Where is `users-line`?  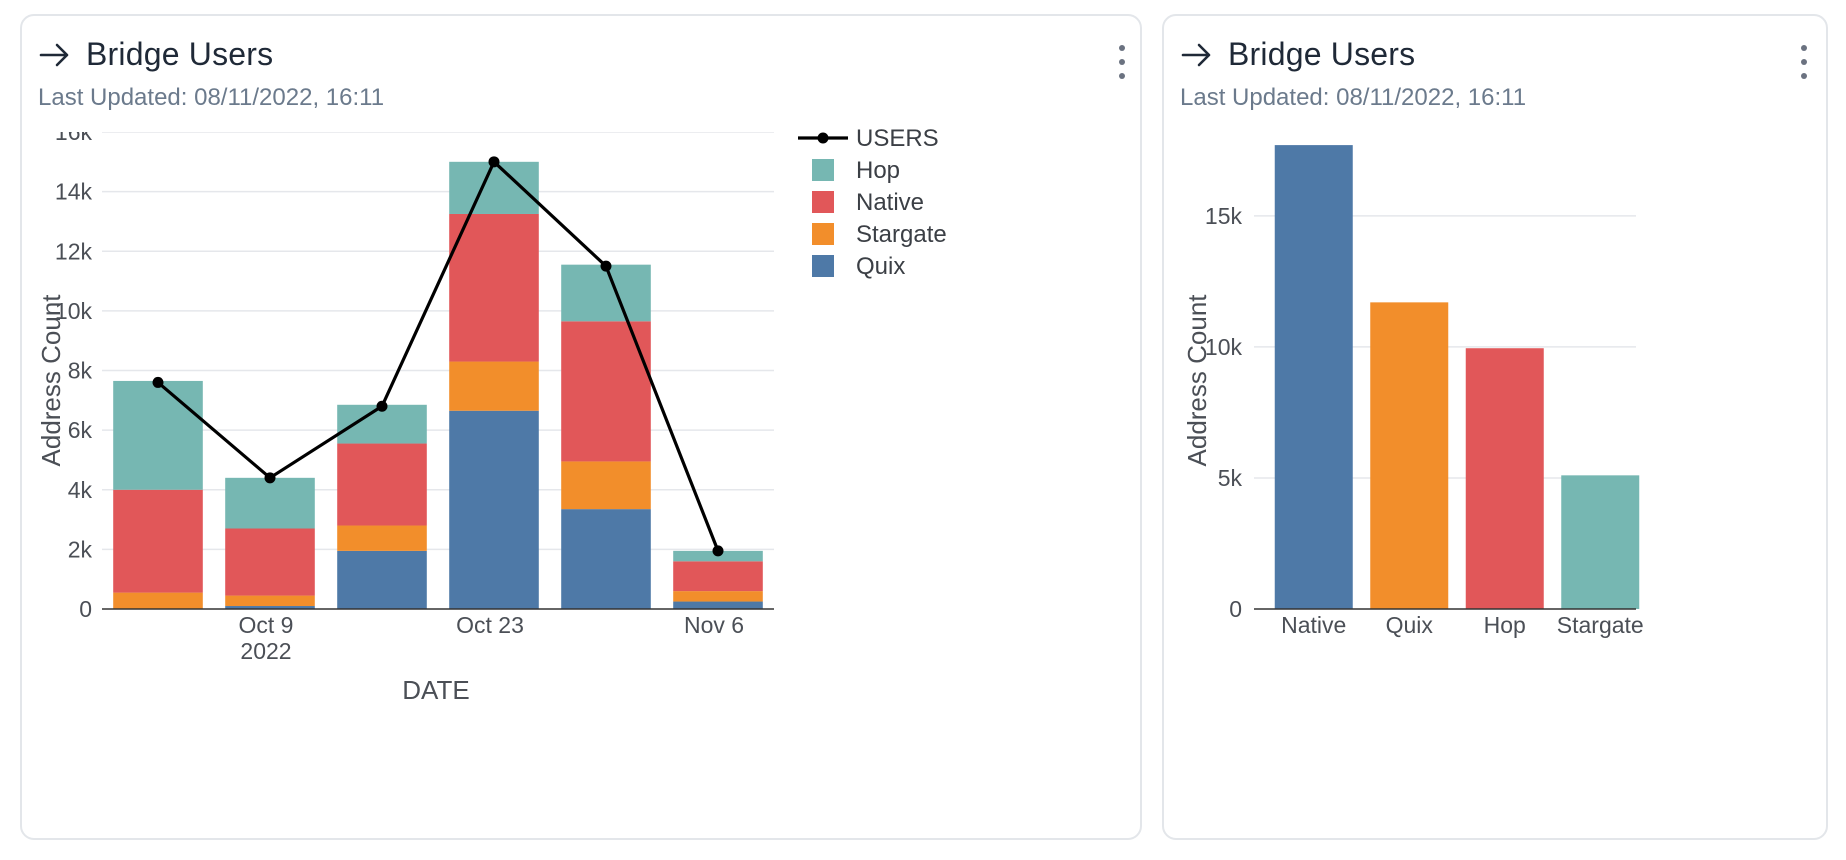 users-line is located at coordinates (438, 355).